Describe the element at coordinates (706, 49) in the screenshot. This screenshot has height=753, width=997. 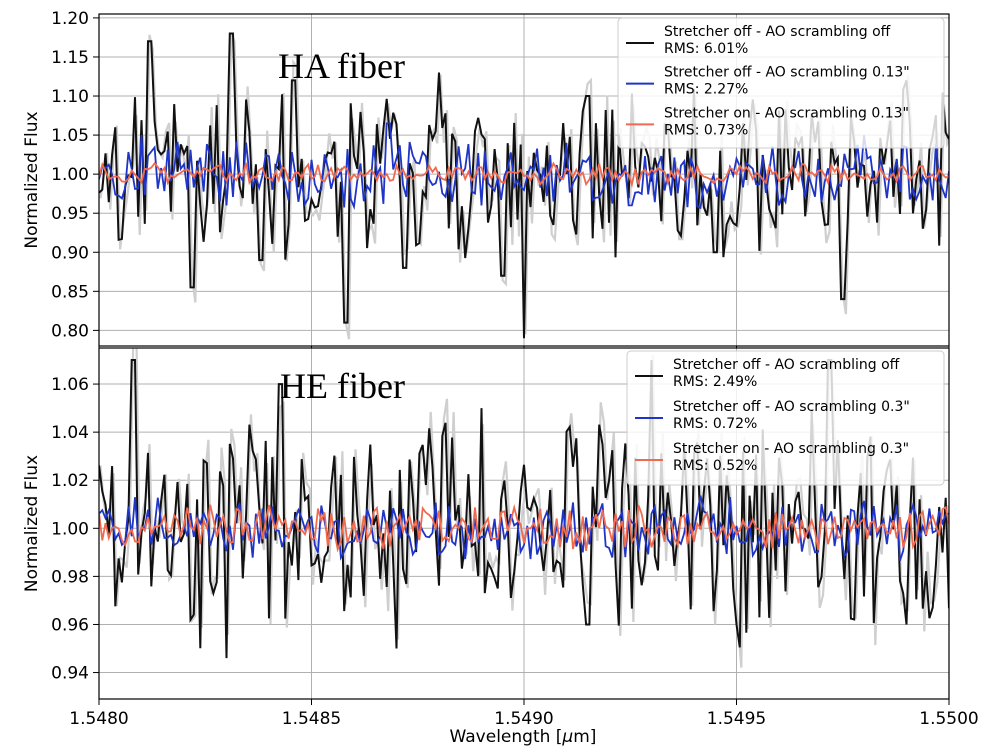
I see `legend-entry-rms: RMS: 6.01%` at that location.